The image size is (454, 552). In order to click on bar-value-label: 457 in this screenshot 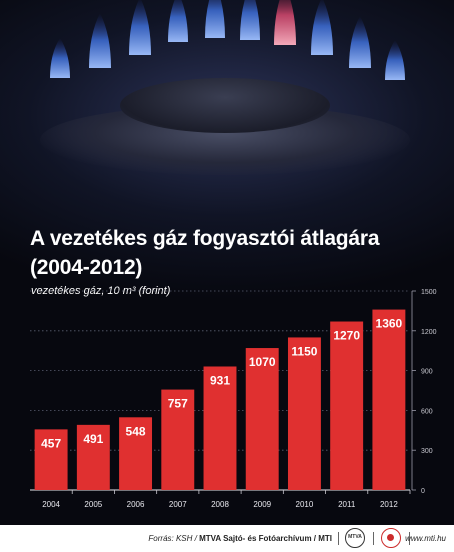, I will do `click(51, 443)`.